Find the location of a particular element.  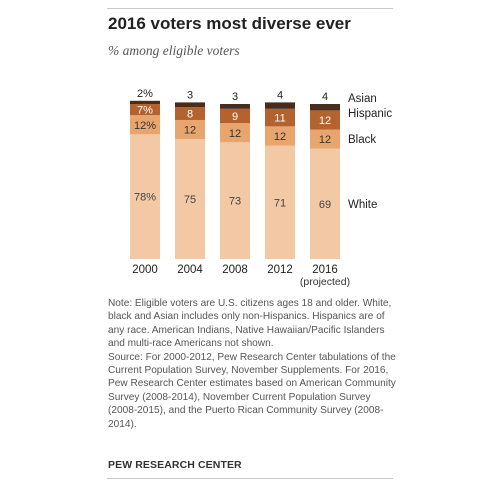

data-label-hispanic-2000: 7% is located at coordinates (145, 111).